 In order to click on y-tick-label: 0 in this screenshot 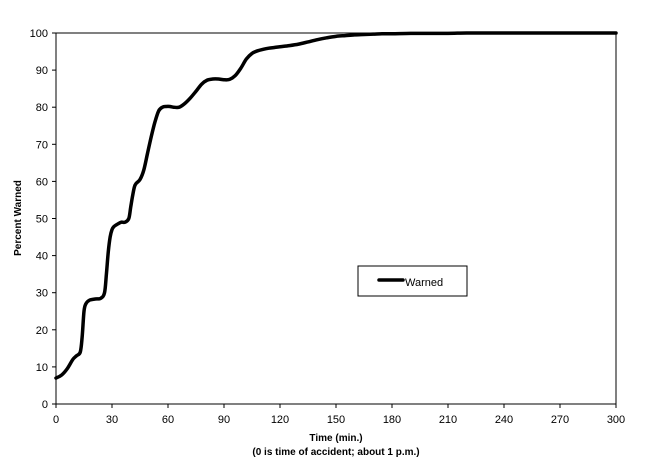, I will do `click(45, 405)`.